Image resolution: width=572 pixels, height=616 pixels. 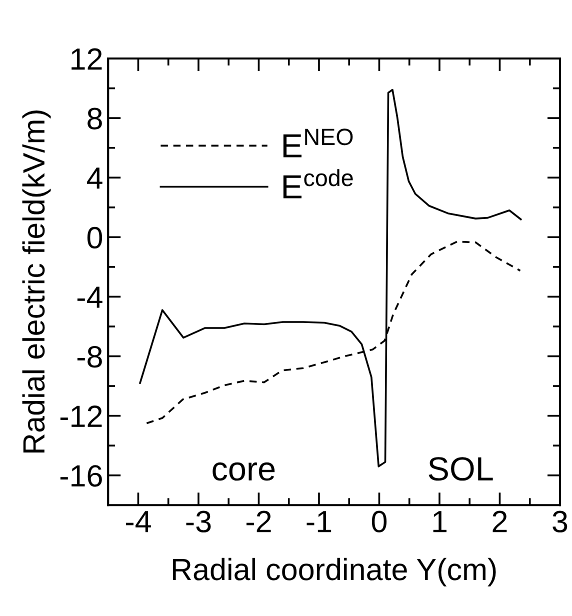 I want to click on y-tick-label: 12, so click(x=87, y=59).